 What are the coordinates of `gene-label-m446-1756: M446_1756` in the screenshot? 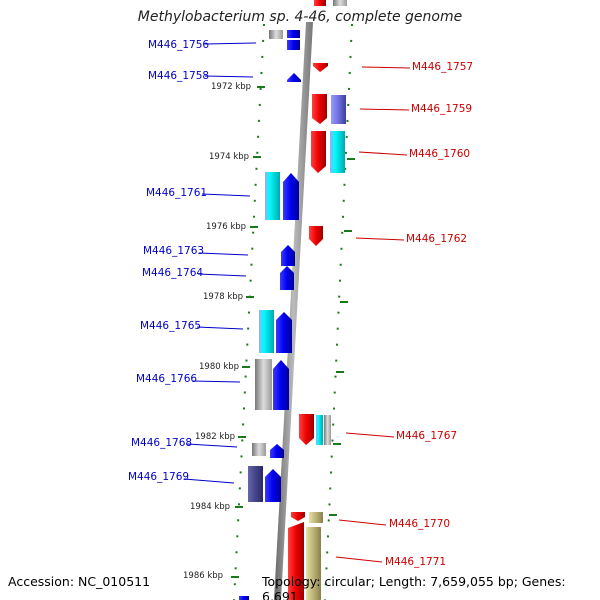 It's located at (178, 45).